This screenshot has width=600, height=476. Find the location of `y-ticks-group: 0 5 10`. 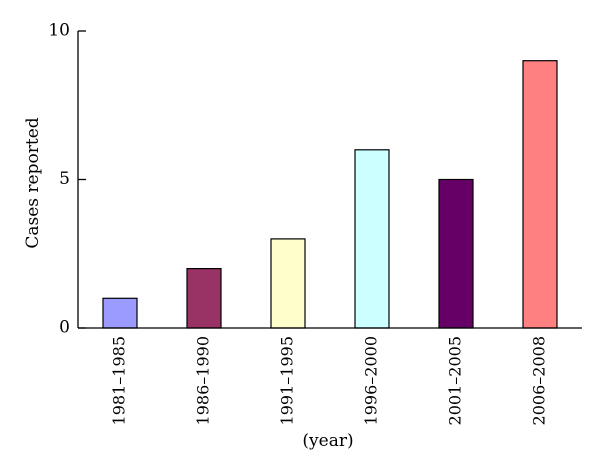

y-ticks-group: 0 5 10 is located at coordinates (67, 179).